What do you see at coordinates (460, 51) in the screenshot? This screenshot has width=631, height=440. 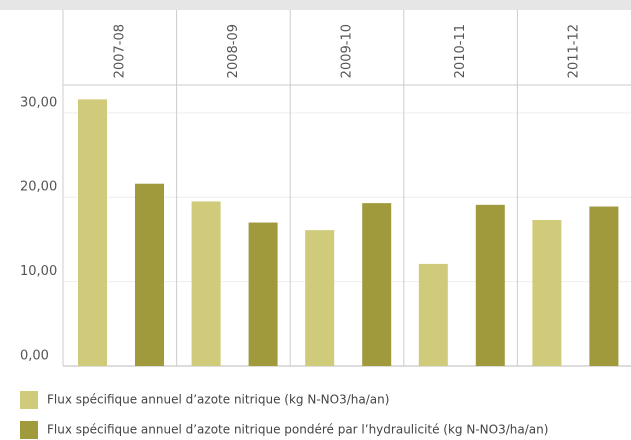 I see `x-category-label: 2010-11` at bounding box center [460, 51].